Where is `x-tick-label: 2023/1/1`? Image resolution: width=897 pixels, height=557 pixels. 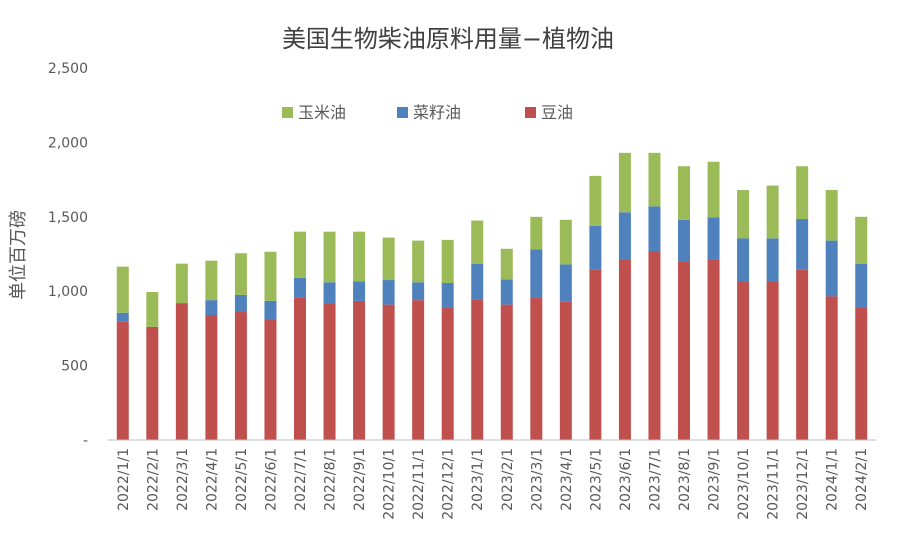
x-tick-label: 2023/1/1 is located at coordinates (478, 479).